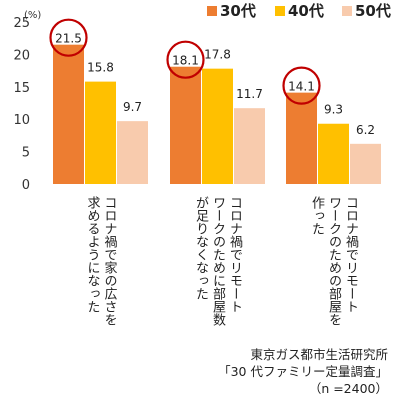 The height and width of the screenshot is (412, 400). Describe the element at coordinates (218, 261) in the screenshot. I see `category-label: ワークのために部屋数` at that location.